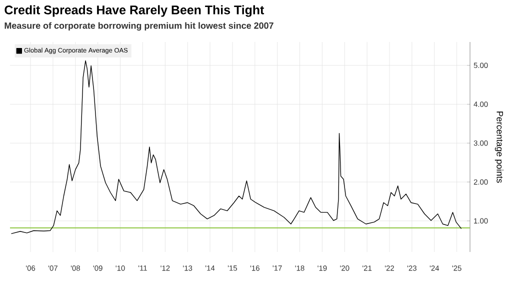 The width and height of the screenshot is (517, 294). I want to click on chart-title: Credit Spreads Have Rarely Been This Tight, so click(134, 11).